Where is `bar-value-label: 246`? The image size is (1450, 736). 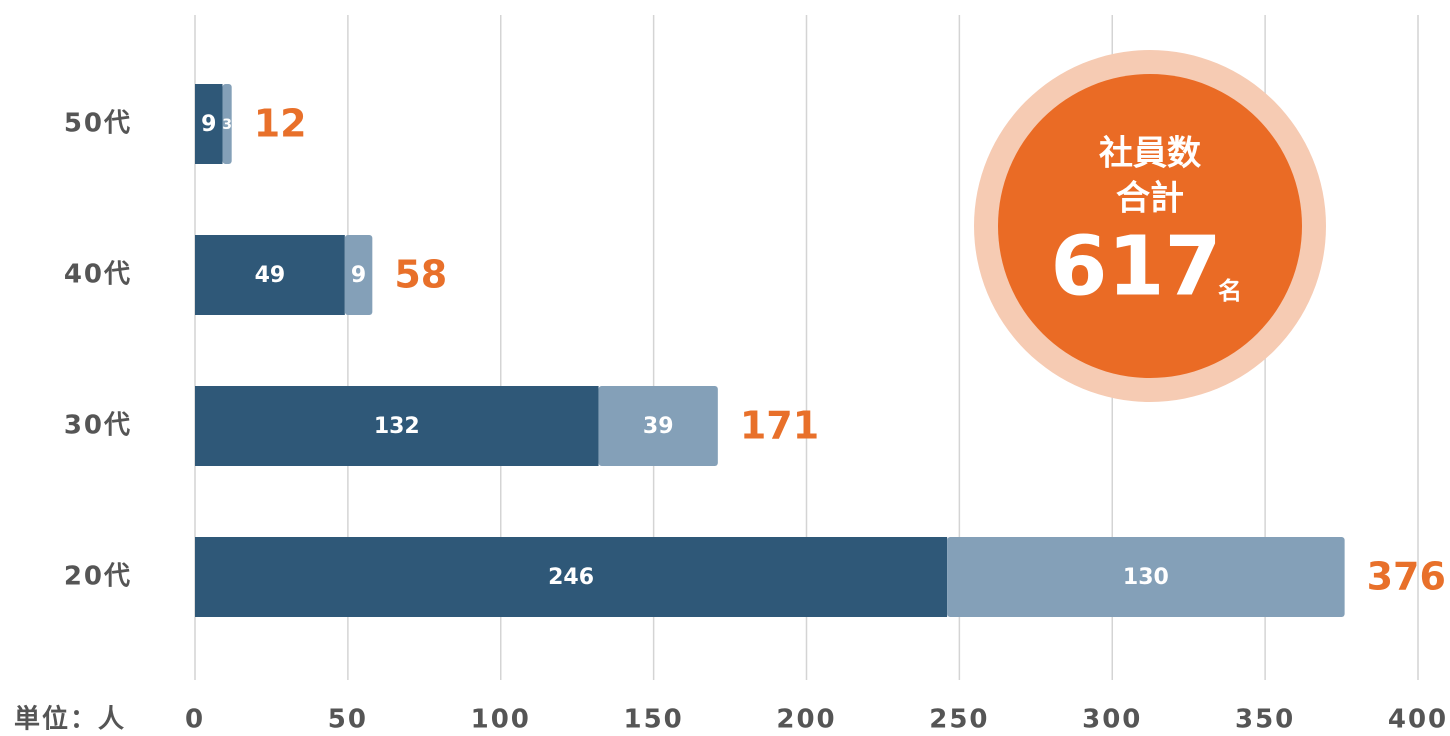 bar-value-label: 246 is located at coordinates (571, 577).